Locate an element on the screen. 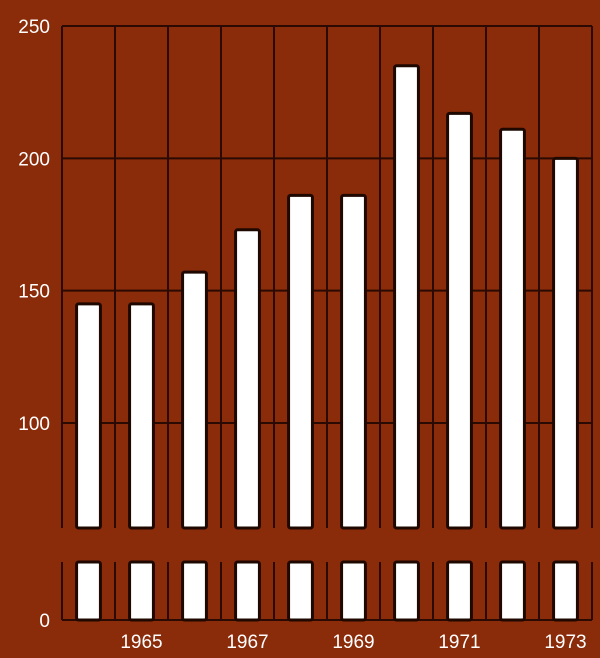 The width and height of the screenshot is (600, 658). bar-1968 is located at coordinates (300, 361).